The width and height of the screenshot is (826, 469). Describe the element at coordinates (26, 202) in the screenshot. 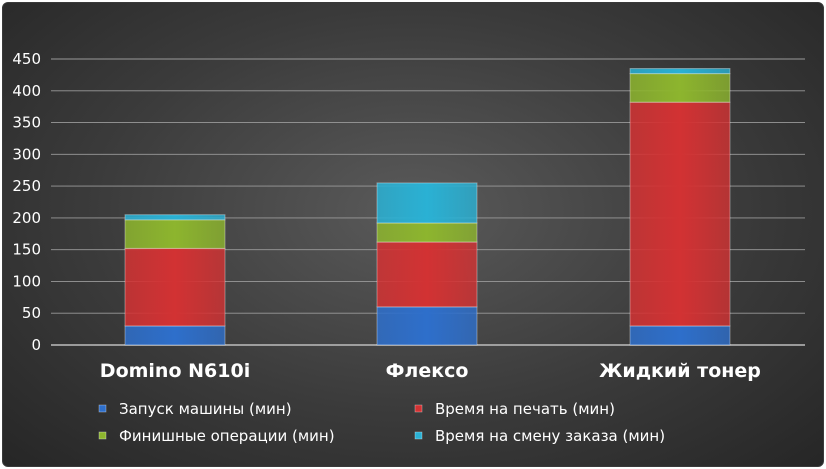

I see `y-axis-ticks: 0 50 100 150 200 250 300 350 400 450` at that location.